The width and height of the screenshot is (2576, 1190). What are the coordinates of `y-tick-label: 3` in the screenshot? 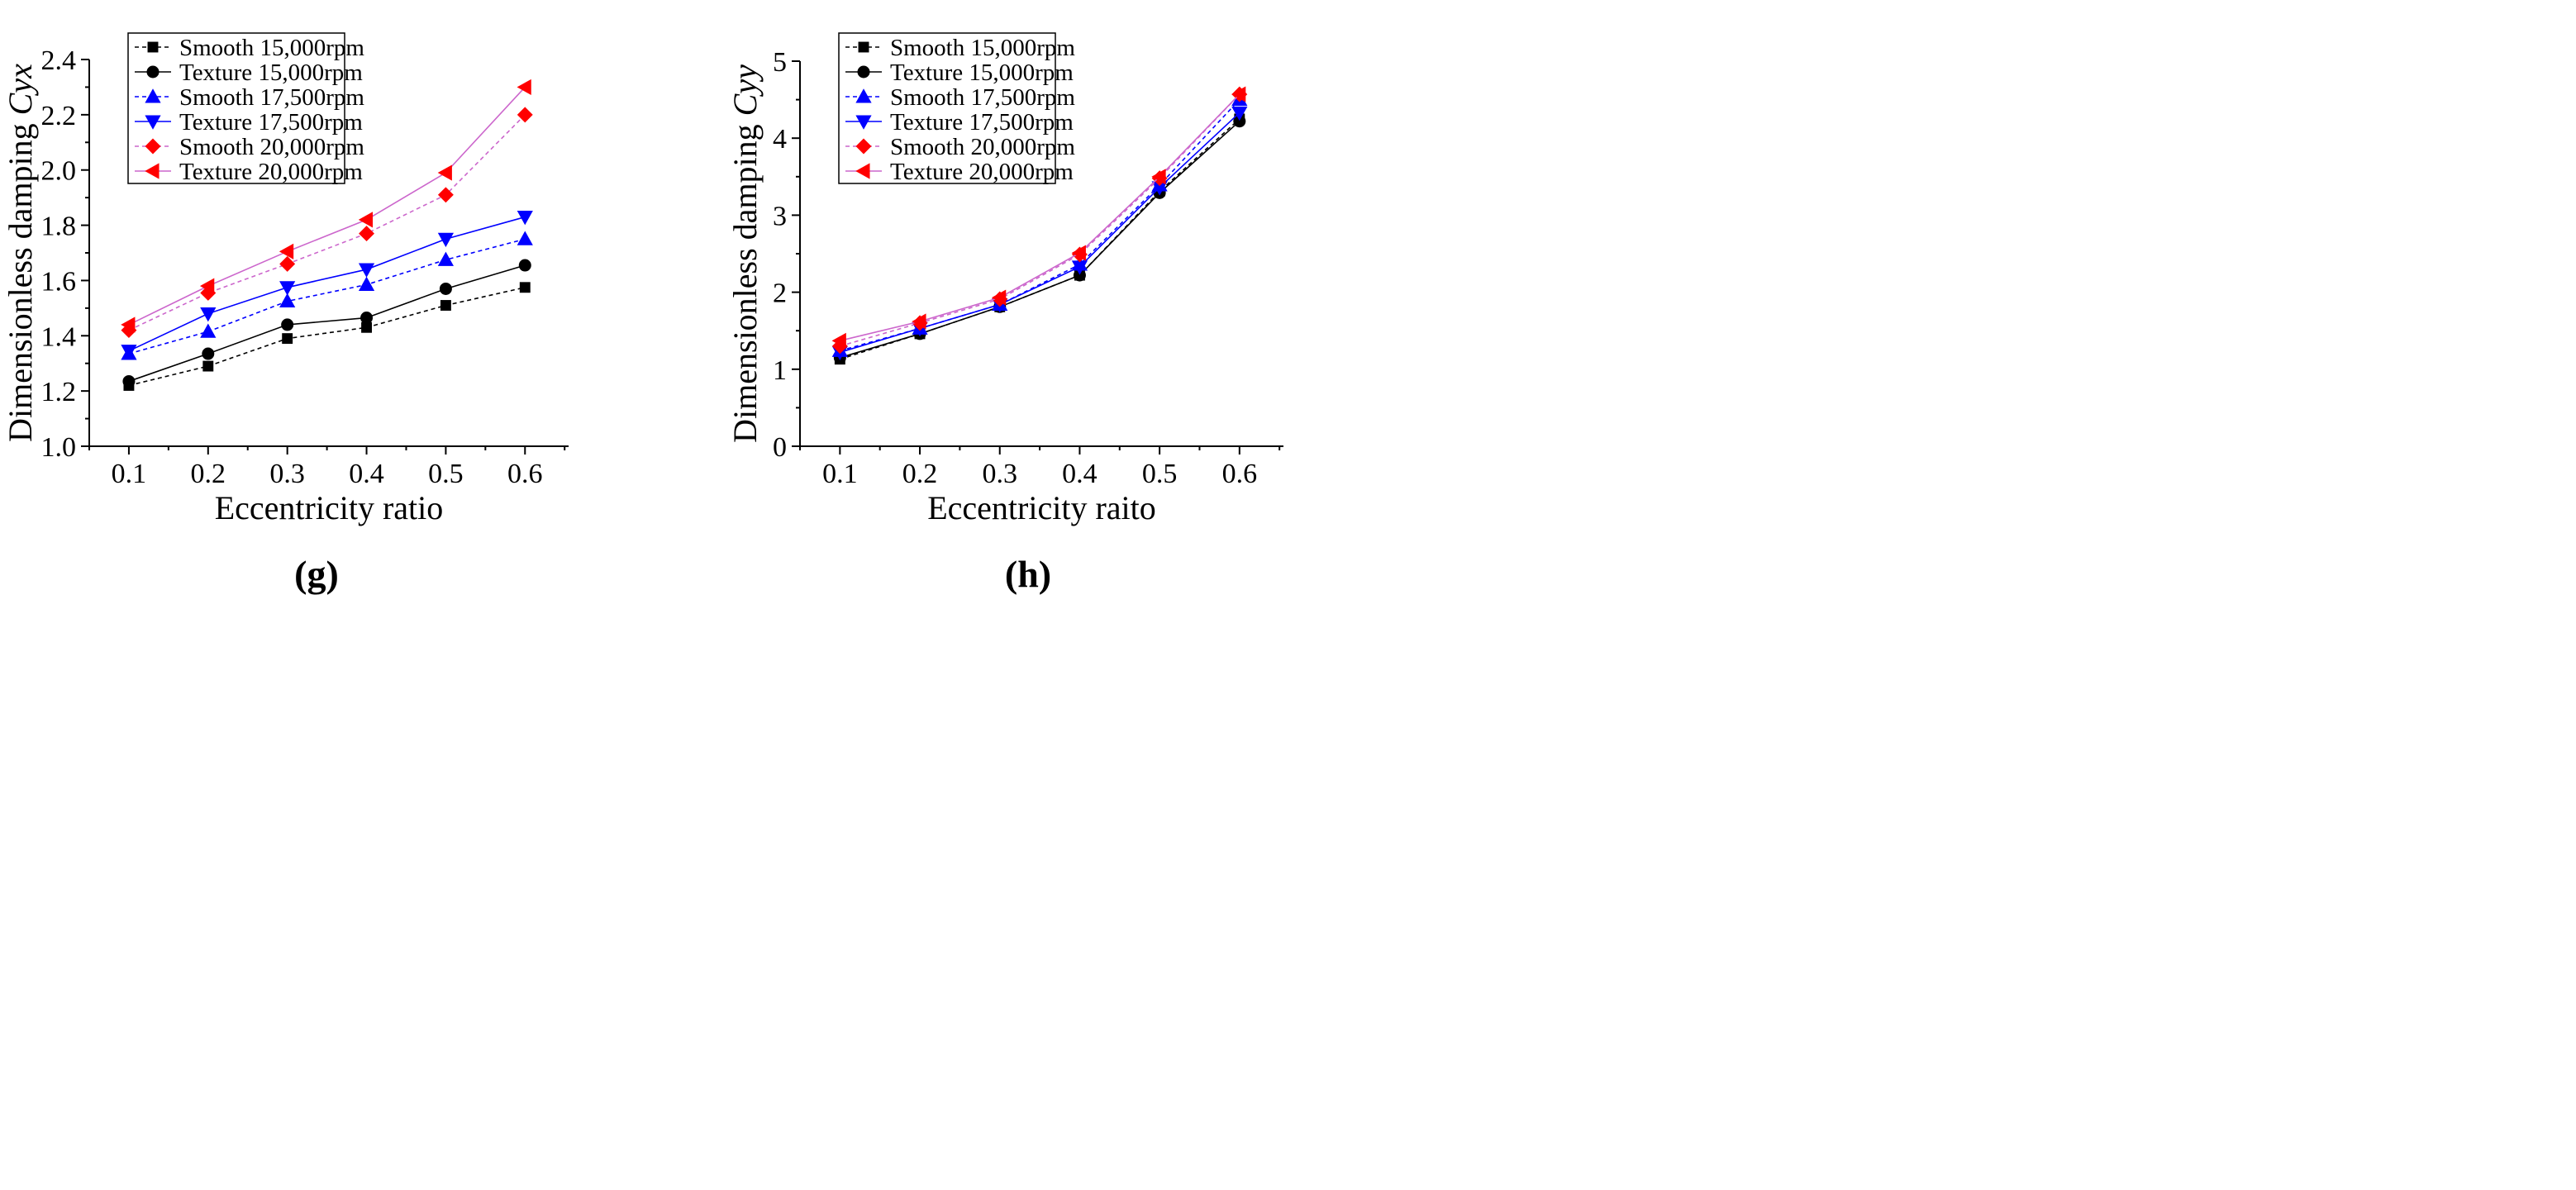 It's located at (780, 216).